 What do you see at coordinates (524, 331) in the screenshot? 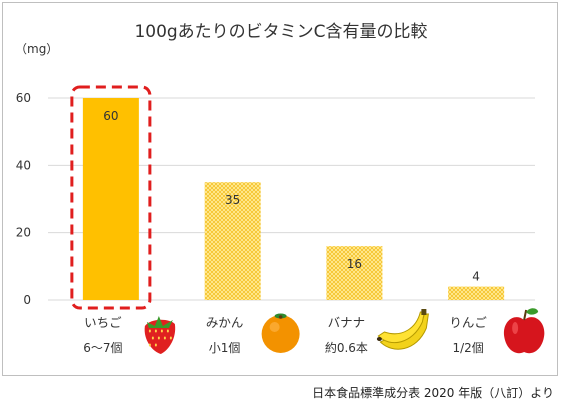
I see `apple-icon` at bounding box center [524, 331].